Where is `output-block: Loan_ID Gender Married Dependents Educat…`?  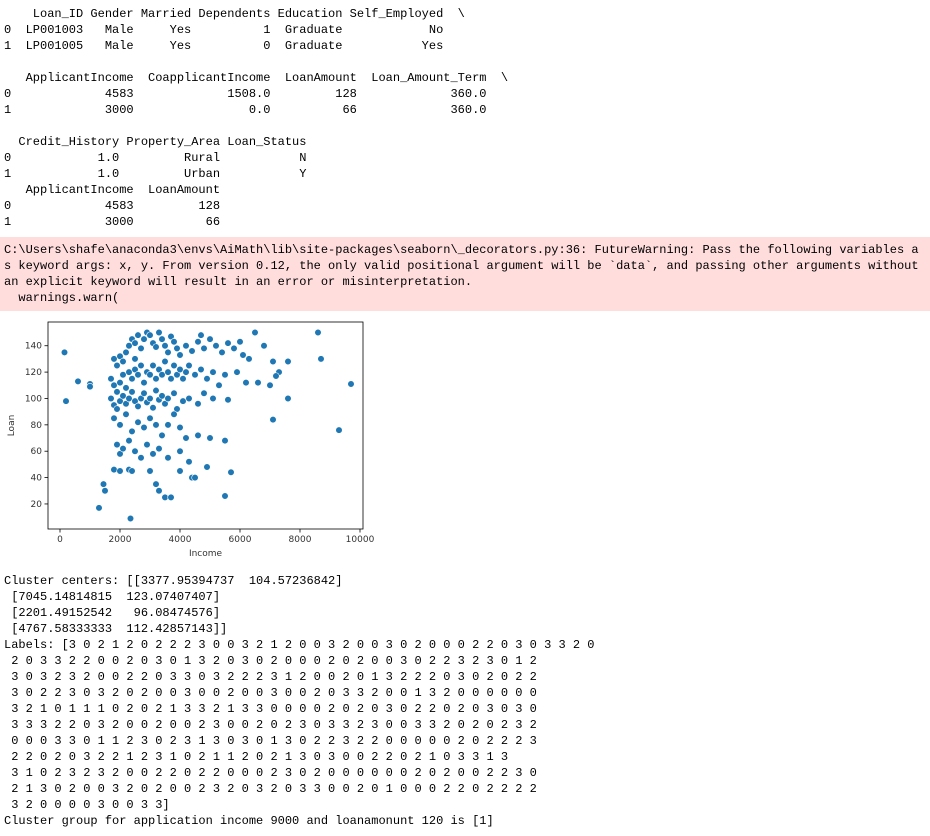 output-block: Loan_ID Gender Married Dependents Educat… is located at coordinates (467, 30).